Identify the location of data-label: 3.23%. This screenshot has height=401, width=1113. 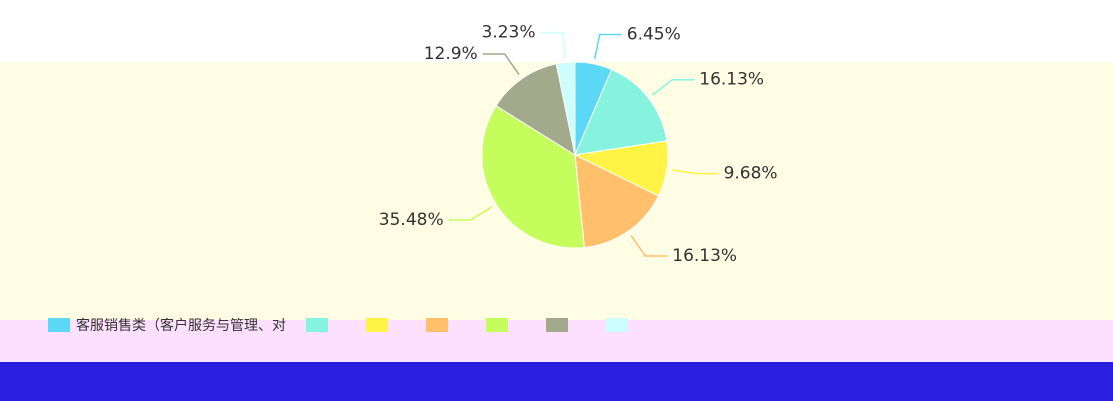
(509, 33).